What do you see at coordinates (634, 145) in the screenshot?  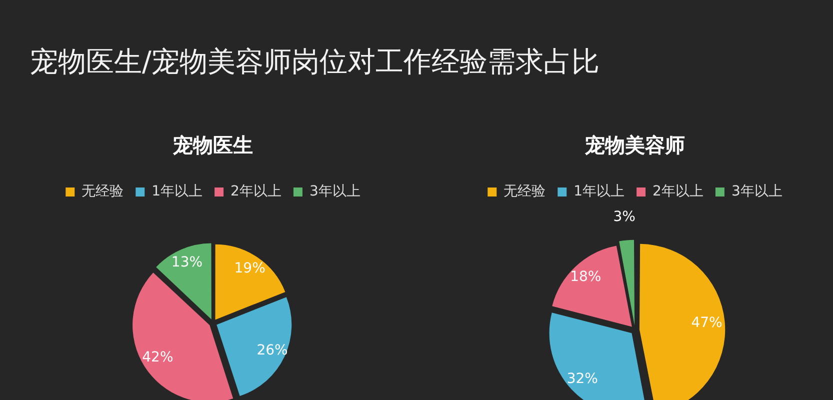 I see `chart-title: 宠物美容师` at bounding box center [634, 145].